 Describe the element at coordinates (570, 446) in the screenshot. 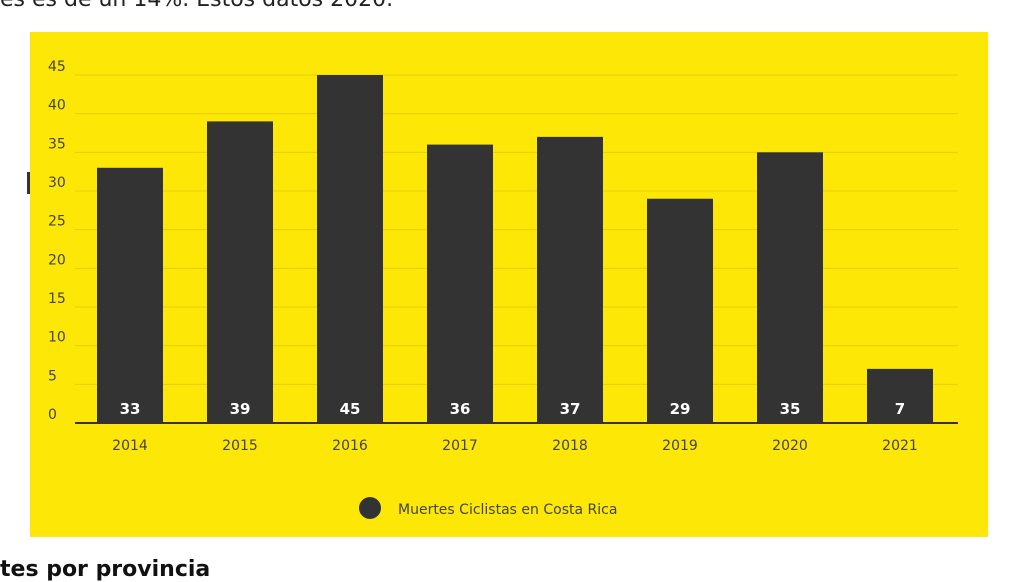

I see `x-tick-label-2018: 2018` at that location.